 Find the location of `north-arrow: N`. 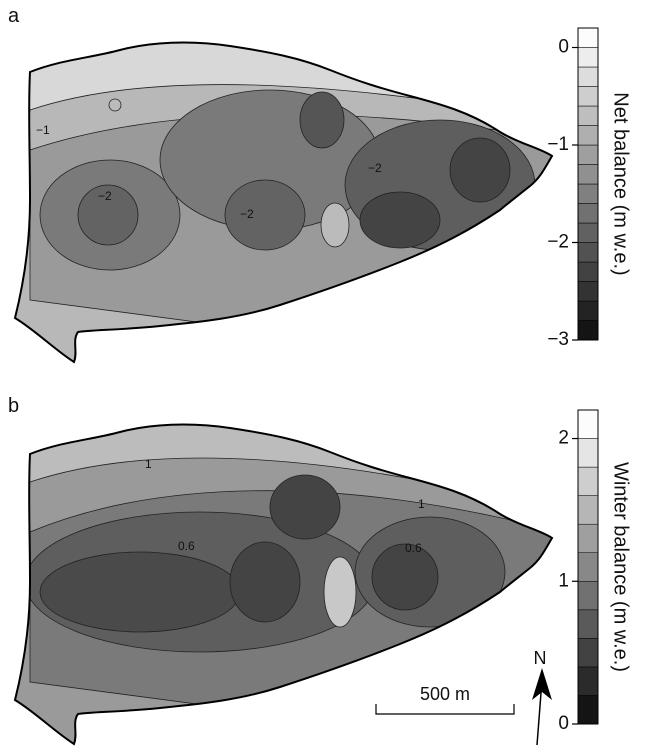

north-arrow: N is located at coordinates (542, 697).